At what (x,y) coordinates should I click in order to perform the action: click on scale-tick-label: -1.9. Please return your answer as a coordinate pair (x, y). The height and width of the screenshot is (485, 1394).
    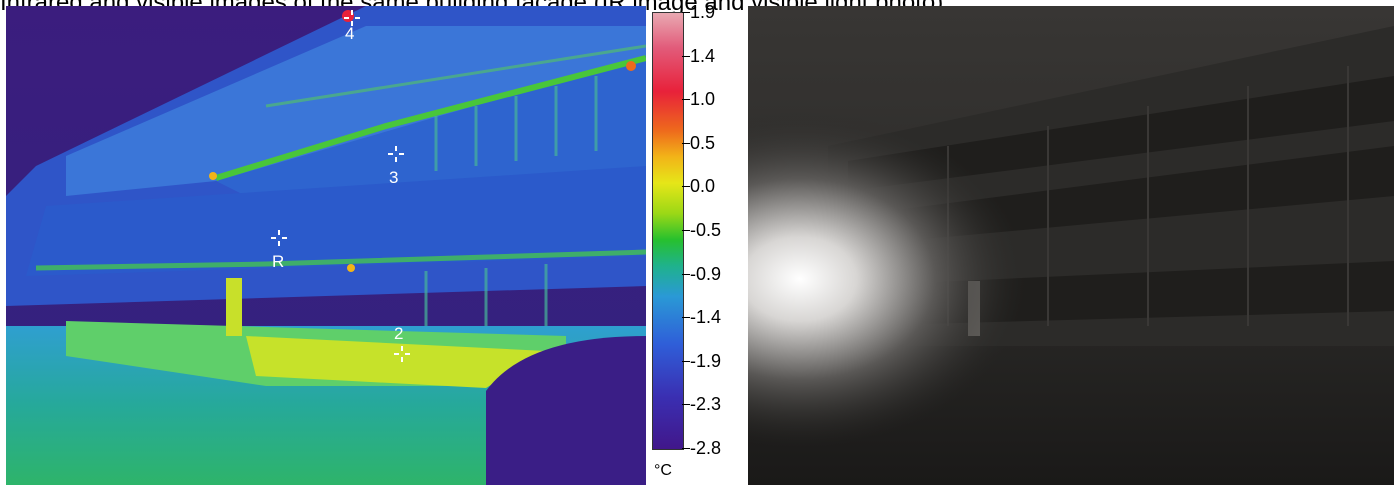
    Looking at the image, I should click on (706, 360).